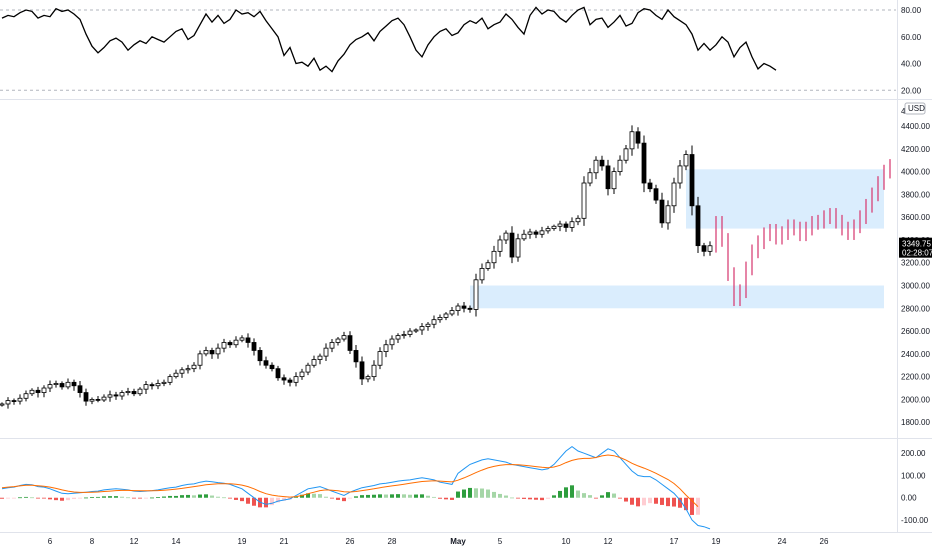 The width and height of the screenshot is (932, 550). I want to click on last-price-badge, so click(915, 247).